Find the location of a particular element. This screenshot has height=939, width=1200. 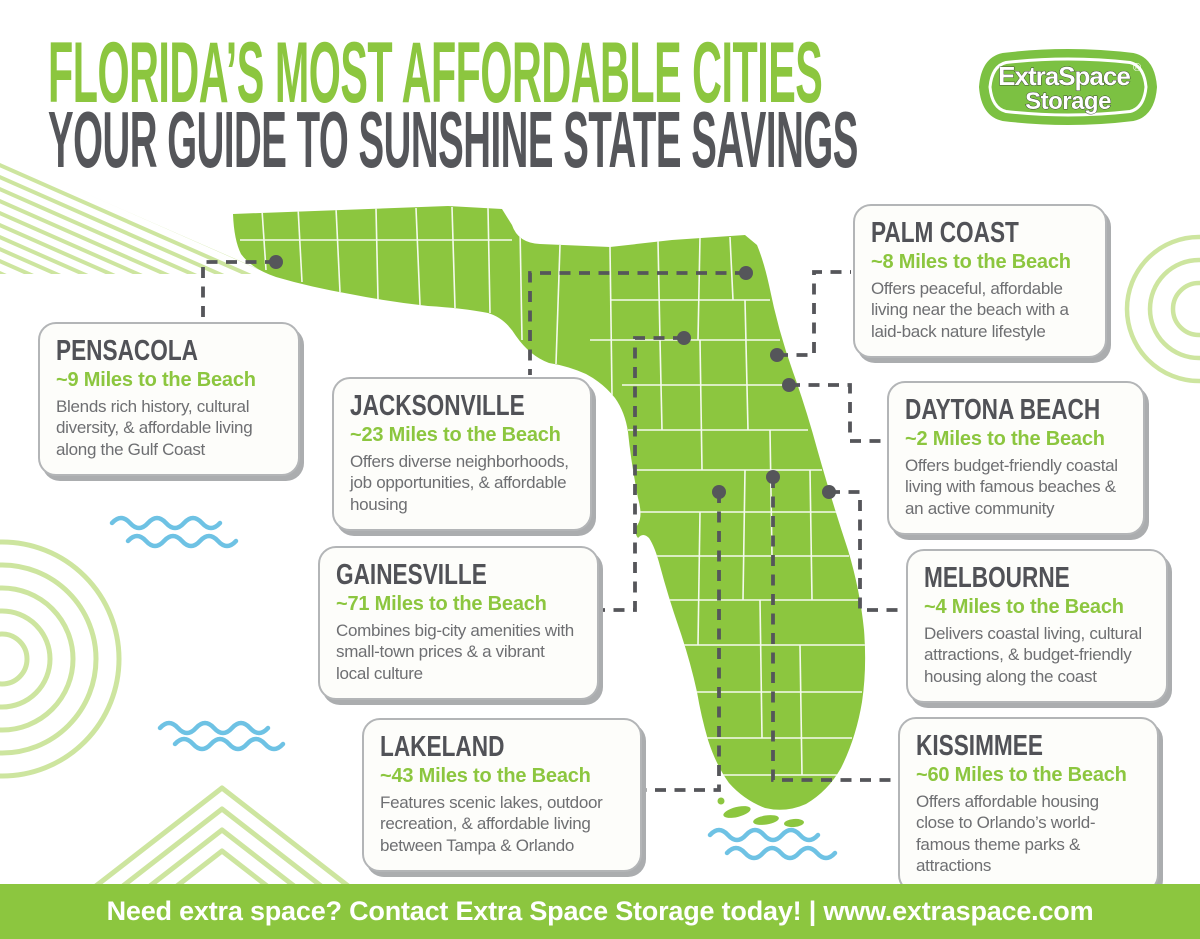

connector-gainesville is located at coordinates (642, 474).